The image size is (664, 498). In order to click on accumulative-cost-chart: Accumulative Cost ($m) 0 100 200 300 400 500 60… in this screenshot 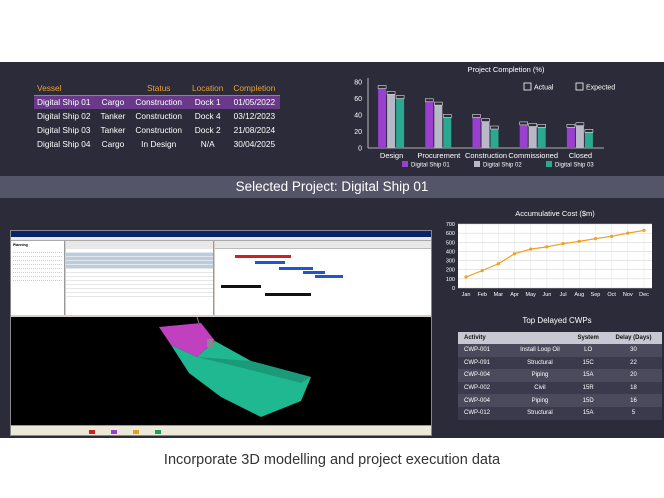, I will do `click(549, 253)`.